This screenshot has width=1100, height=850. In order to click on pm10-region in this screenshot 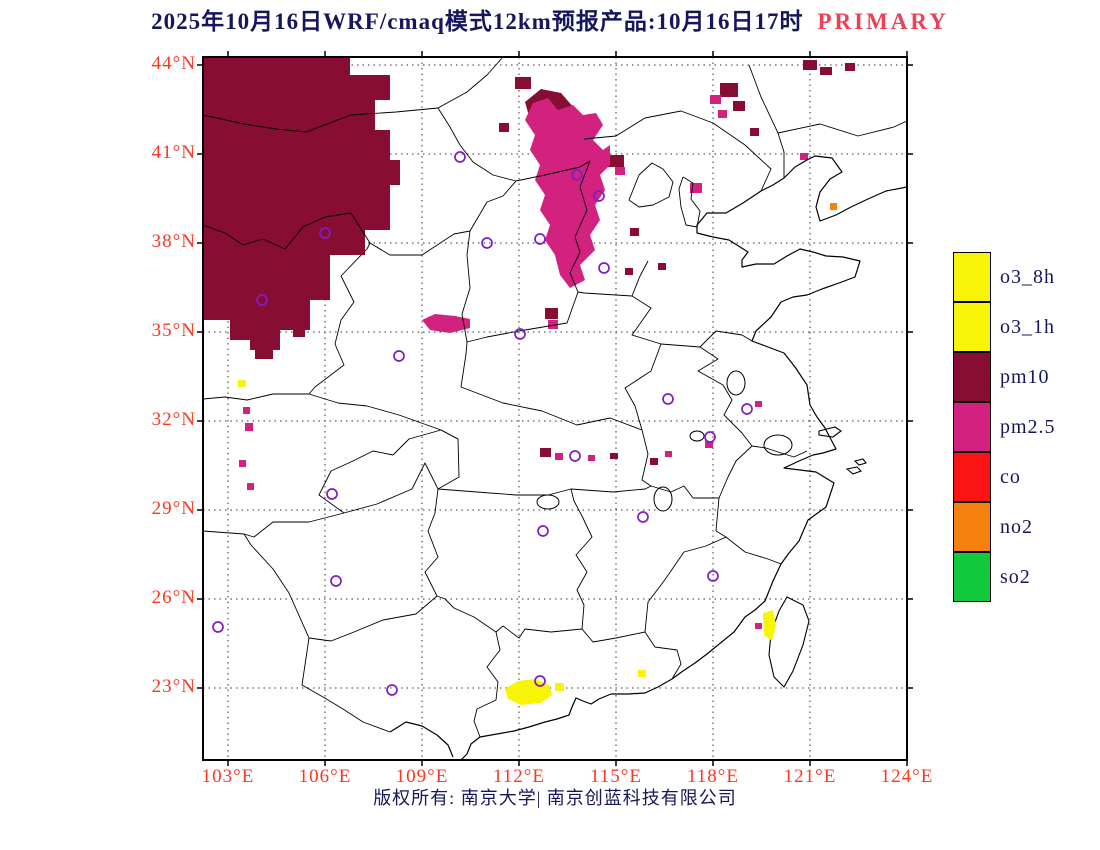, I will do `click(301, 203)`.